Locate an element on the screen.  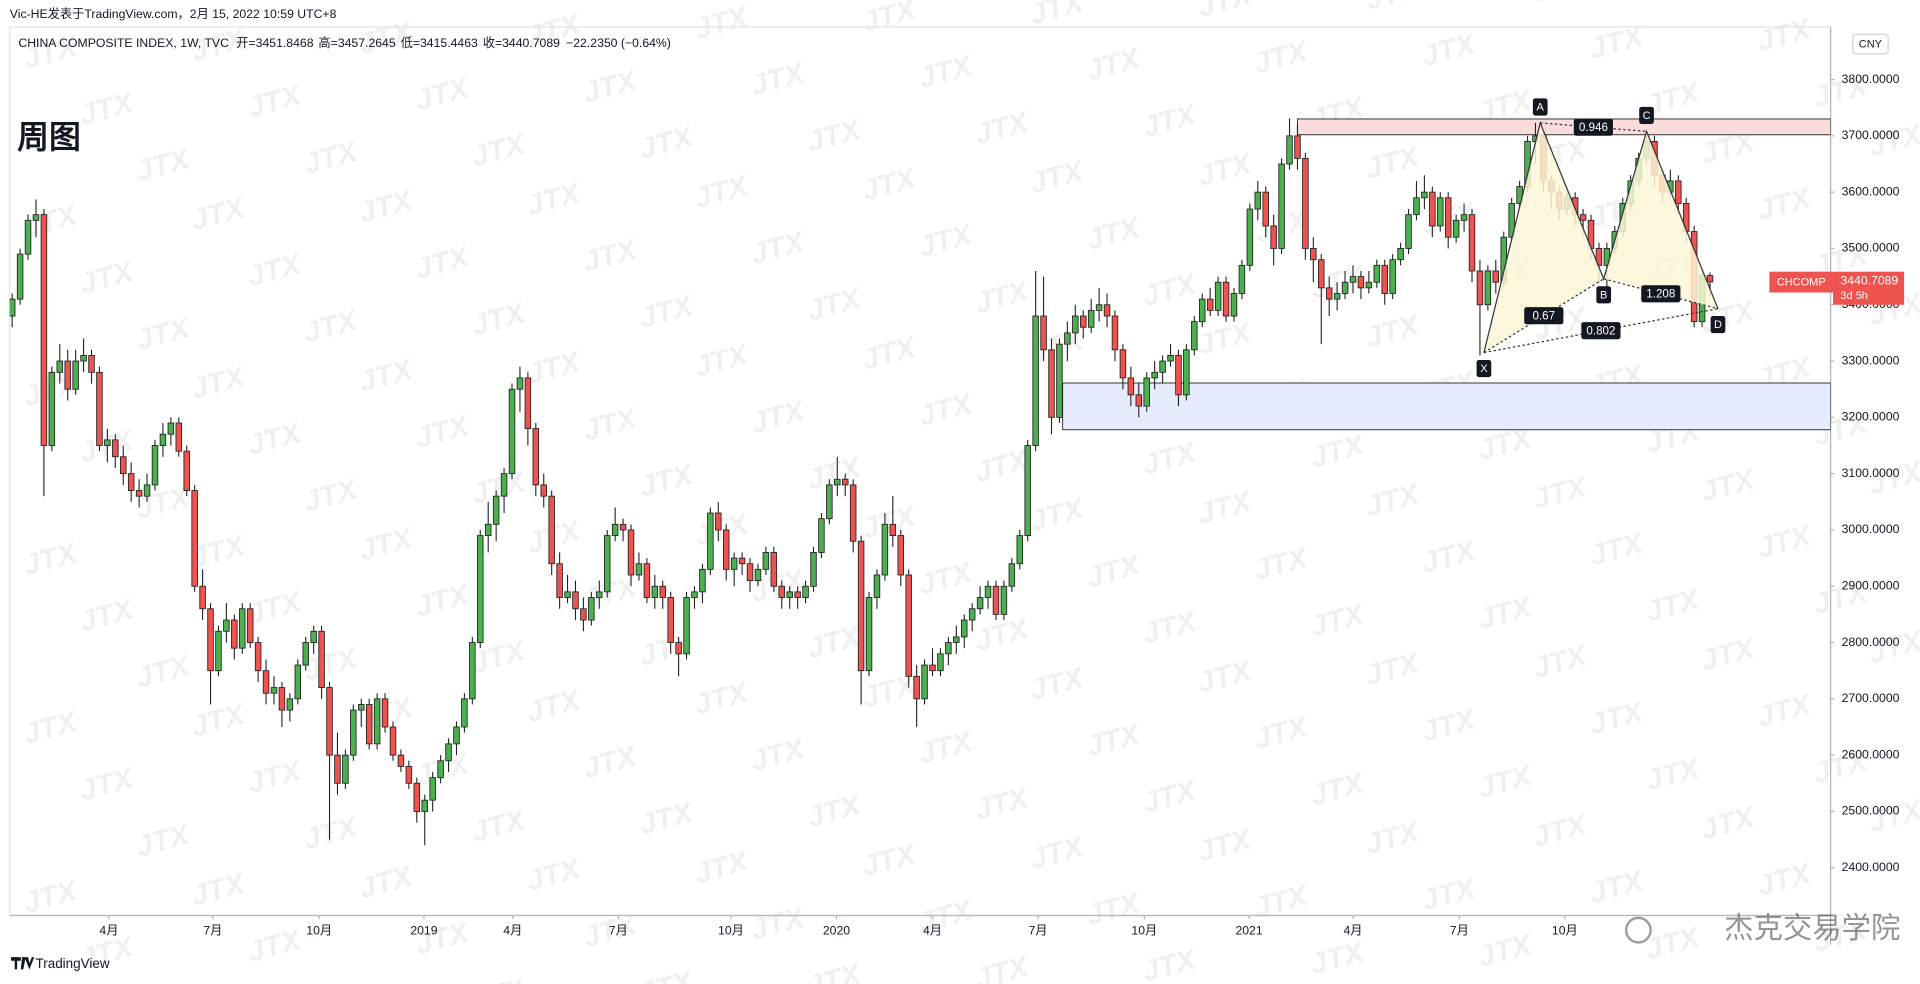
logo-icon is located at coordinates (23, 963).